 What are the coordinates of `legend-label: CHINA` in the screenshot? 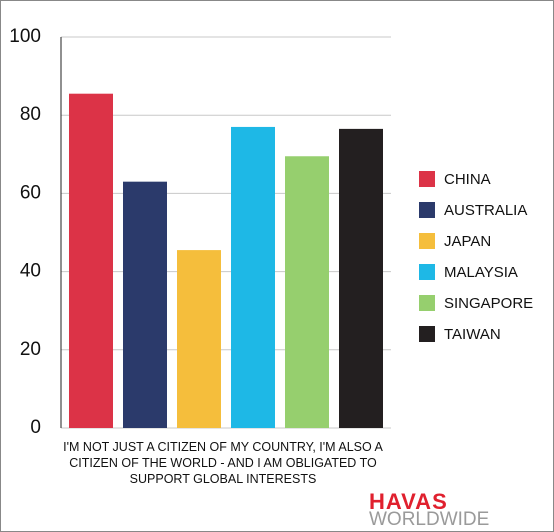 It's located at (467, 179).